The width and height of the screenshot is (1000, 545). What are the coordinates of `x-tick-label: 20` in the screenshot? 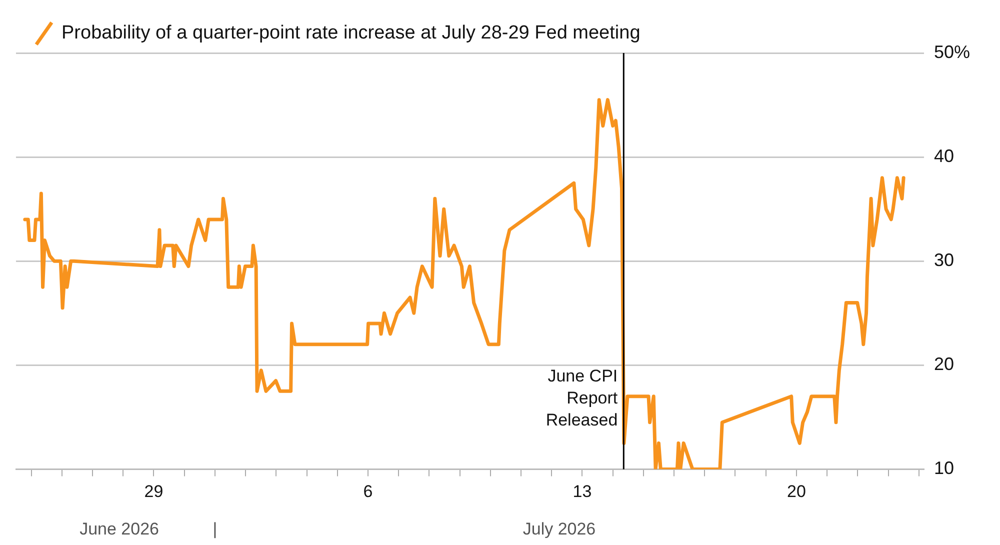 It's located at (796, 492).